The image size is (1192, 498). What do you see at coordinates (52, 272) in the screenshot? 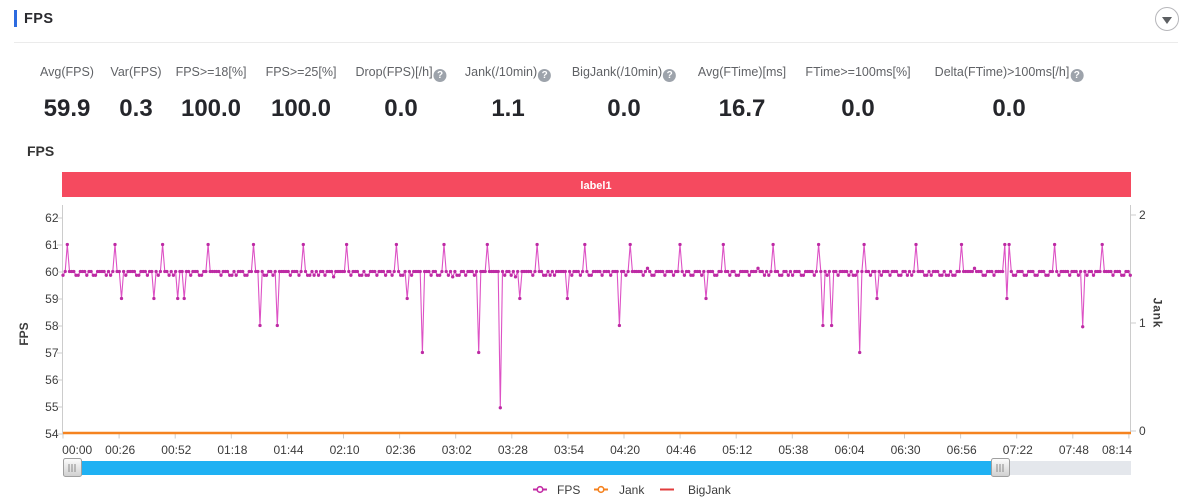
I see `svg-text: 60` at bounding box center [52, 272].